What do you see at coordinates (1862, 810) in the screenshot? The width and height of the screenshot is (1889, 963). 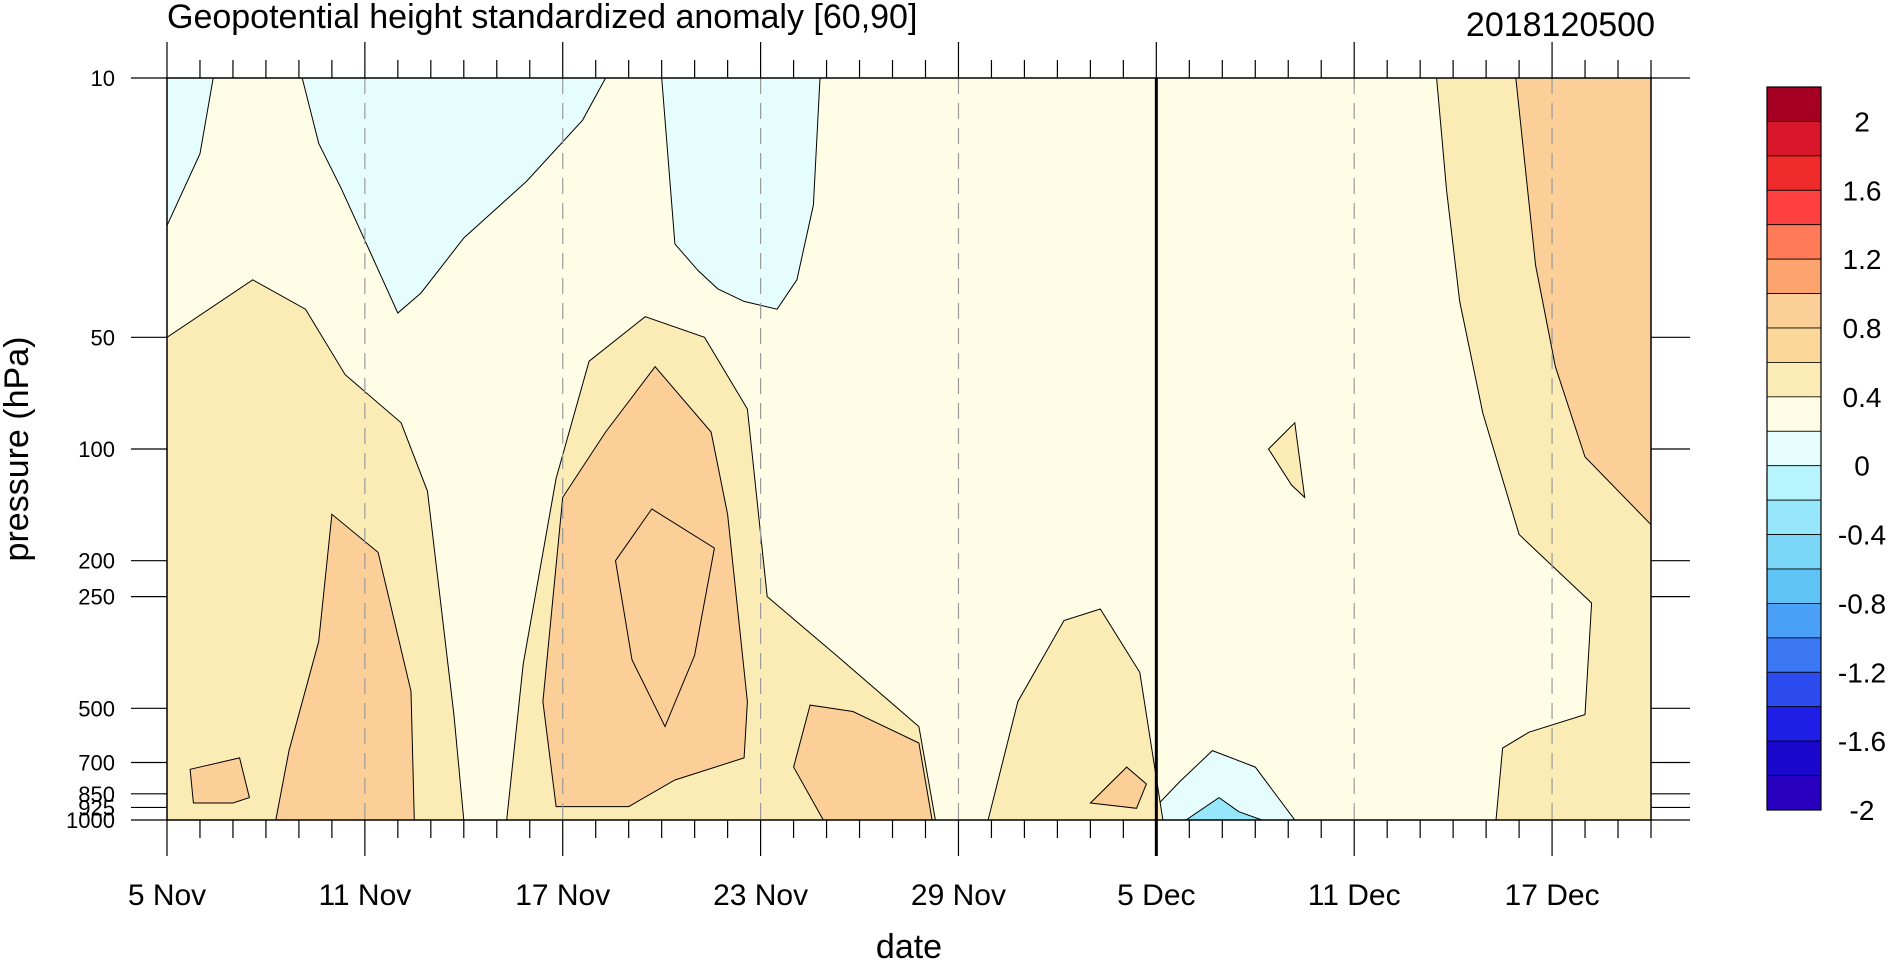 I see `colorbar-label: -2` at bounding box center [1862, 810].